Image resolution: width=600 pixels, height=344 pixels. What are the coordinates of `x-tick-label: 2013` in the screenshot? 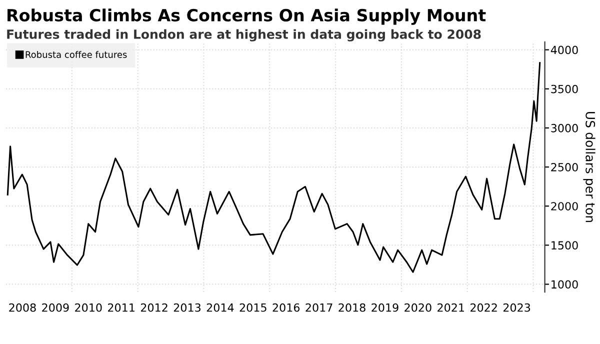 It's located at (187, 307).